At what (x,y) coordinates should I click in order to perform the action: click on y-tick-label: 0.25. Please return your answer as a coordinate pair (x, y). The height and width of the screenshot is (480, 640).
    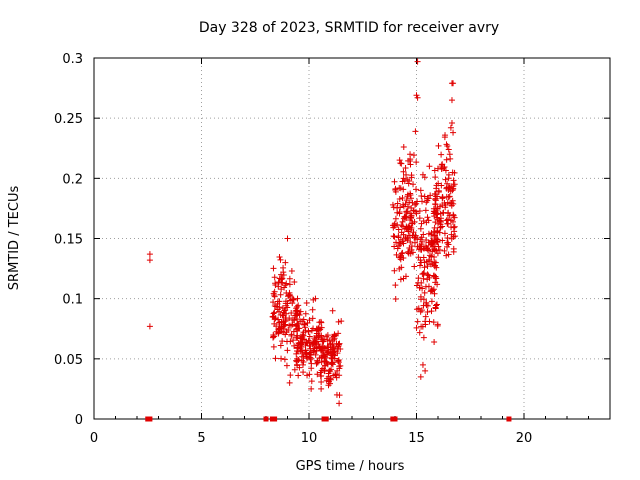
    Looking at the image, I should click on (68, 119).